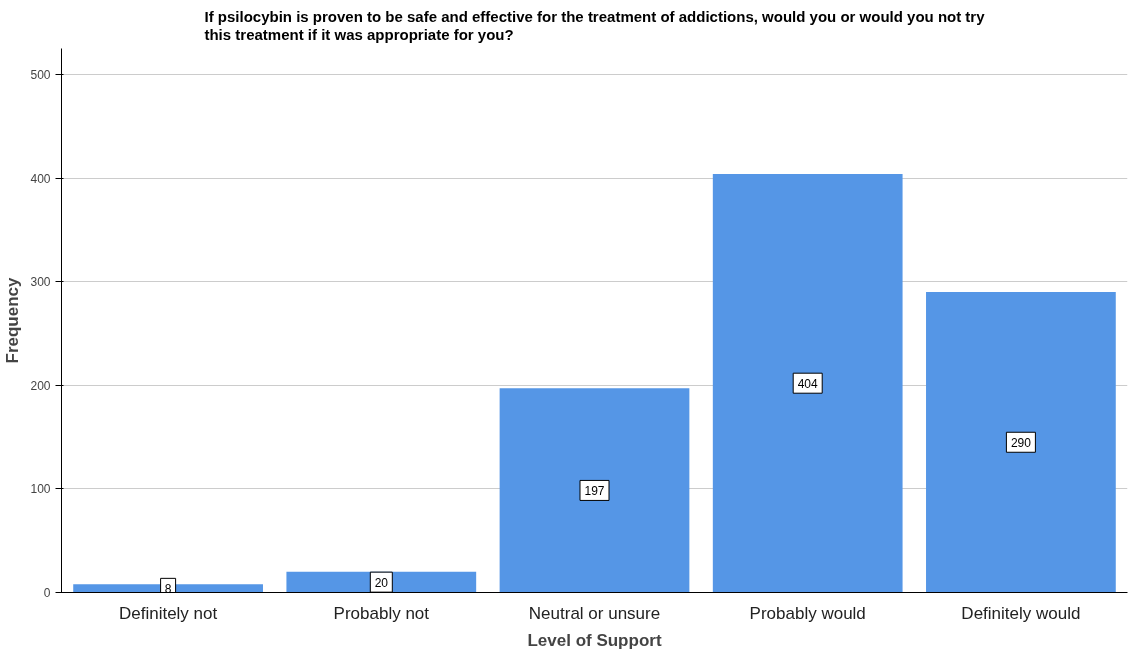  I want to click on y-tick-label: 200, so click(40, 385).